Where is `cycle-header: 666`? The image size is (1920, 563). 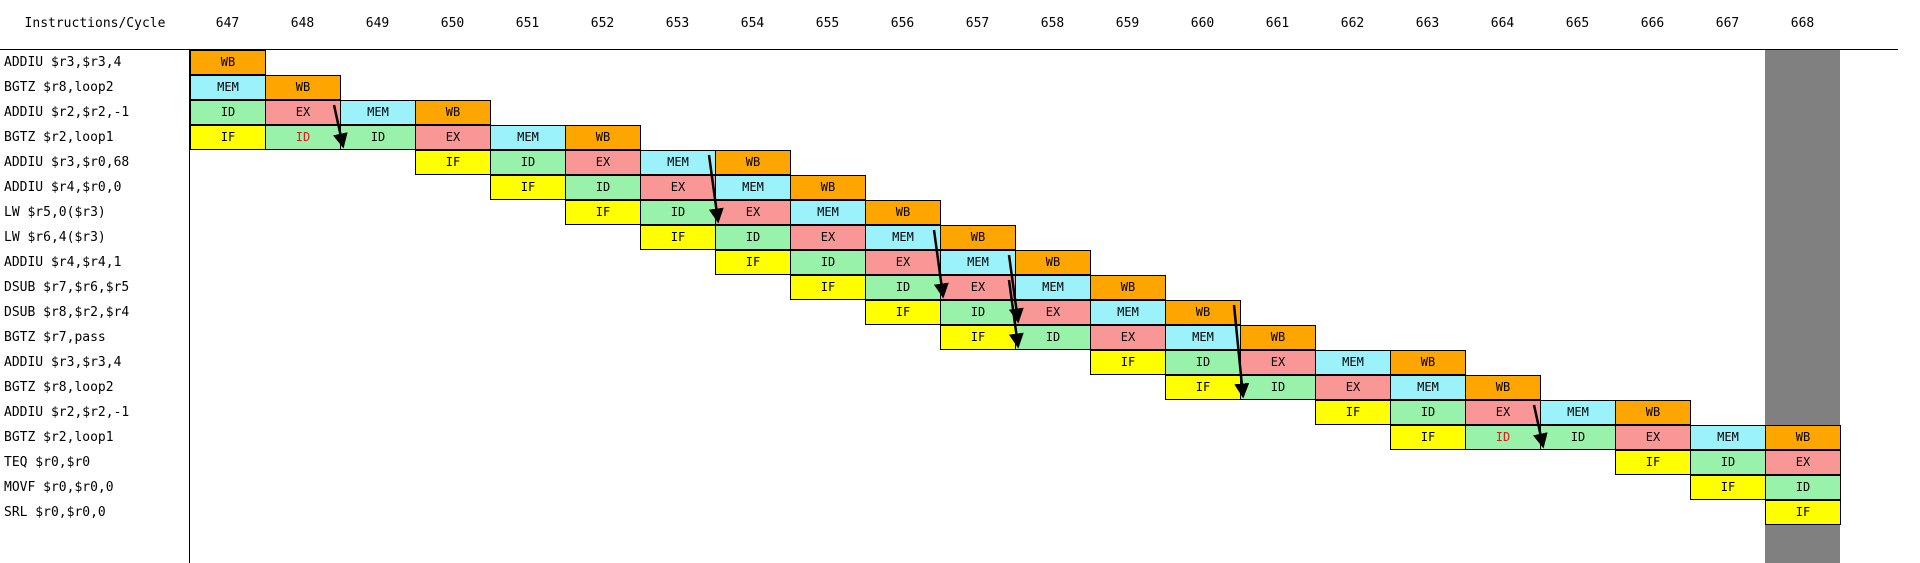 cycle-header: 666 is located at coordinates (1652, 23).